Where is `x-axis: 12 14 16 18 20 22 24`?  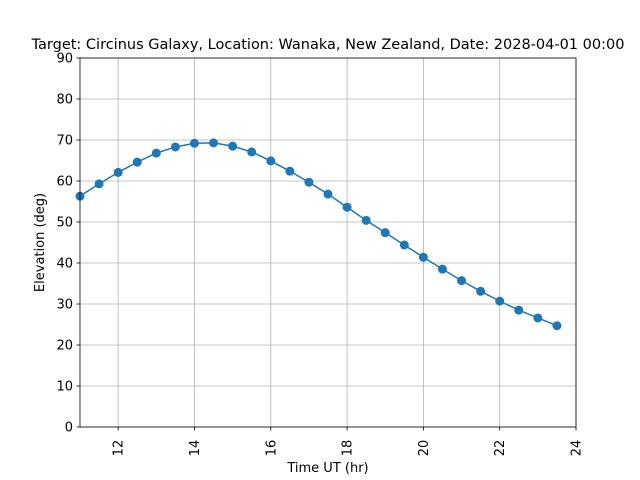 x-axis: 12 14 16 18 20 22 24 is located at coordinates (348, 441).